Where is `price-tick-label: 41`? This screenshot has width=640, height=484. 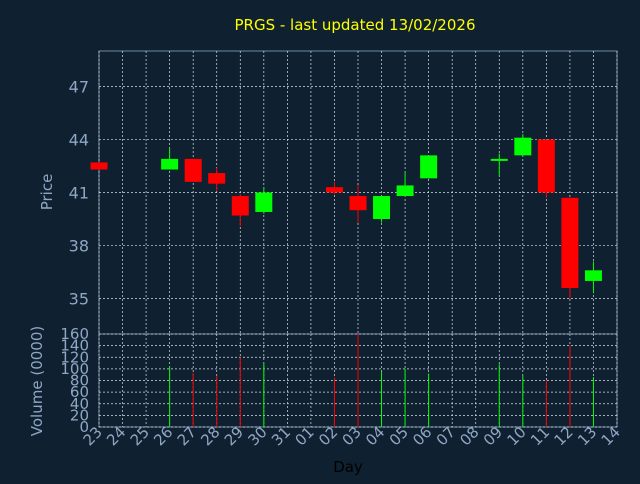
price-tick-label: 41 is located at coordinates (79, 193).